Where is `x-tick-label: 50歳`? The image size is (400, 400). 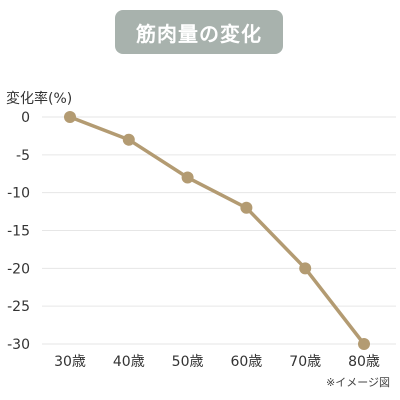 x-tick-label: 50歳 is located at coordinates (188, 362).